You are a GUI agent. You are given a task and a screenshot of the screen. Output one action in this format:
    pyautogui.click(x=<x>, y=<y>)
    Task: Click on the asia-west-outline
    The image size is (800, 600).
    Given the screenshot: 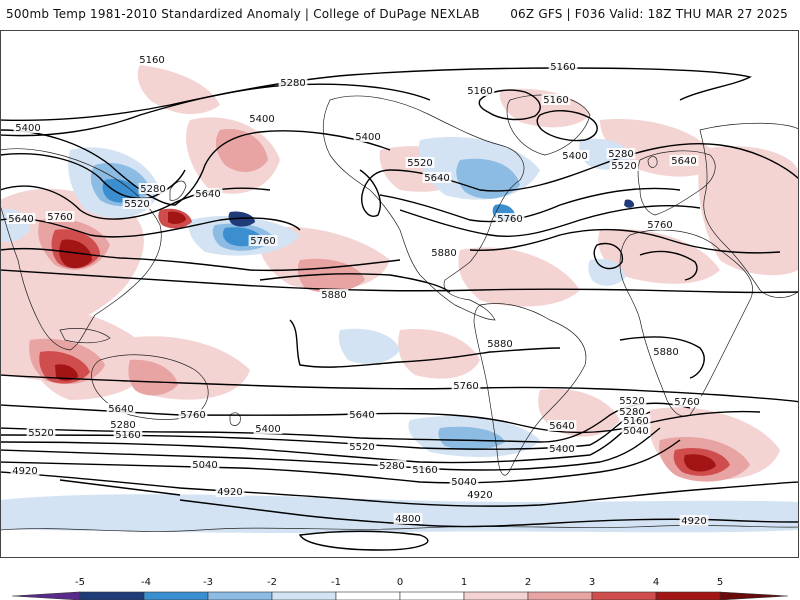 What is the action you would take?
    pyautogui.click(x=81, y=249)
    